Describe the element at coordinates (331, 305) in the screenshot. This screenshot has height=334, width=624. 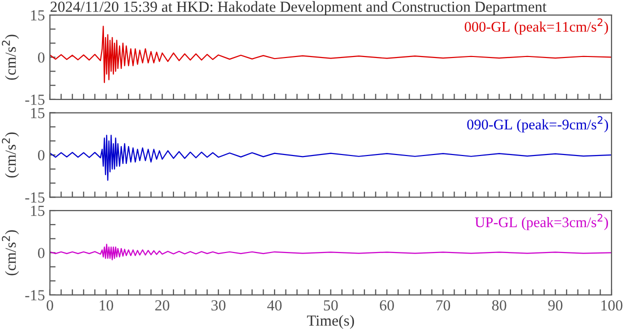
I see `x-tick-label: 50` at that location.